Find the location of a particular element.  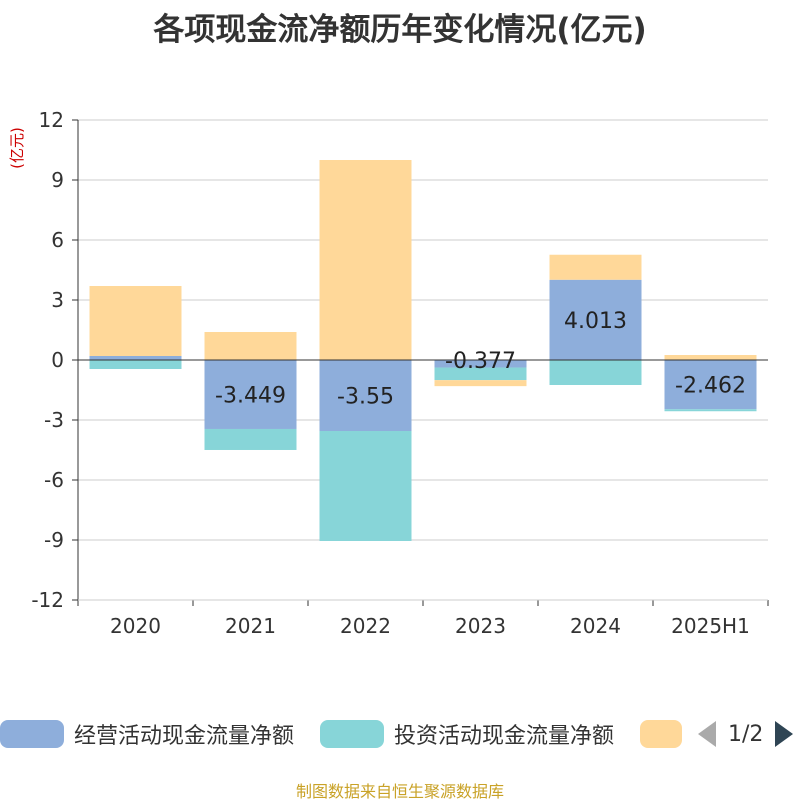

x-tick-label: 2024 is located at coordinates (595, 626).